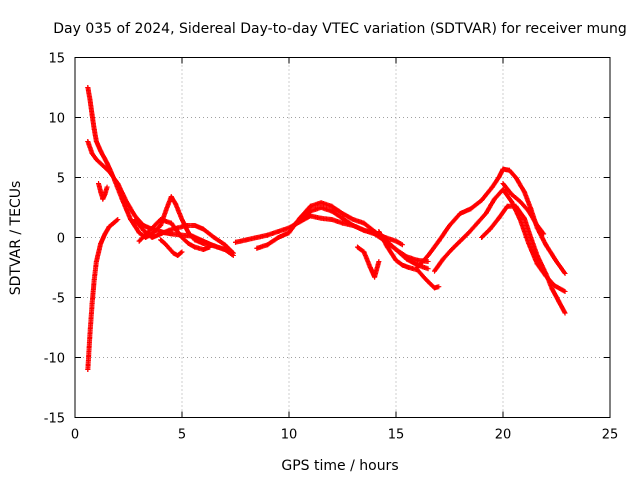 The width and height of the screenshot is (640, 480). What do you see at coordinates (344, 435) in the screenshot?
I see `x-tick-labels: 0 5 10 15 20 25` at bounding box center [344, 435].